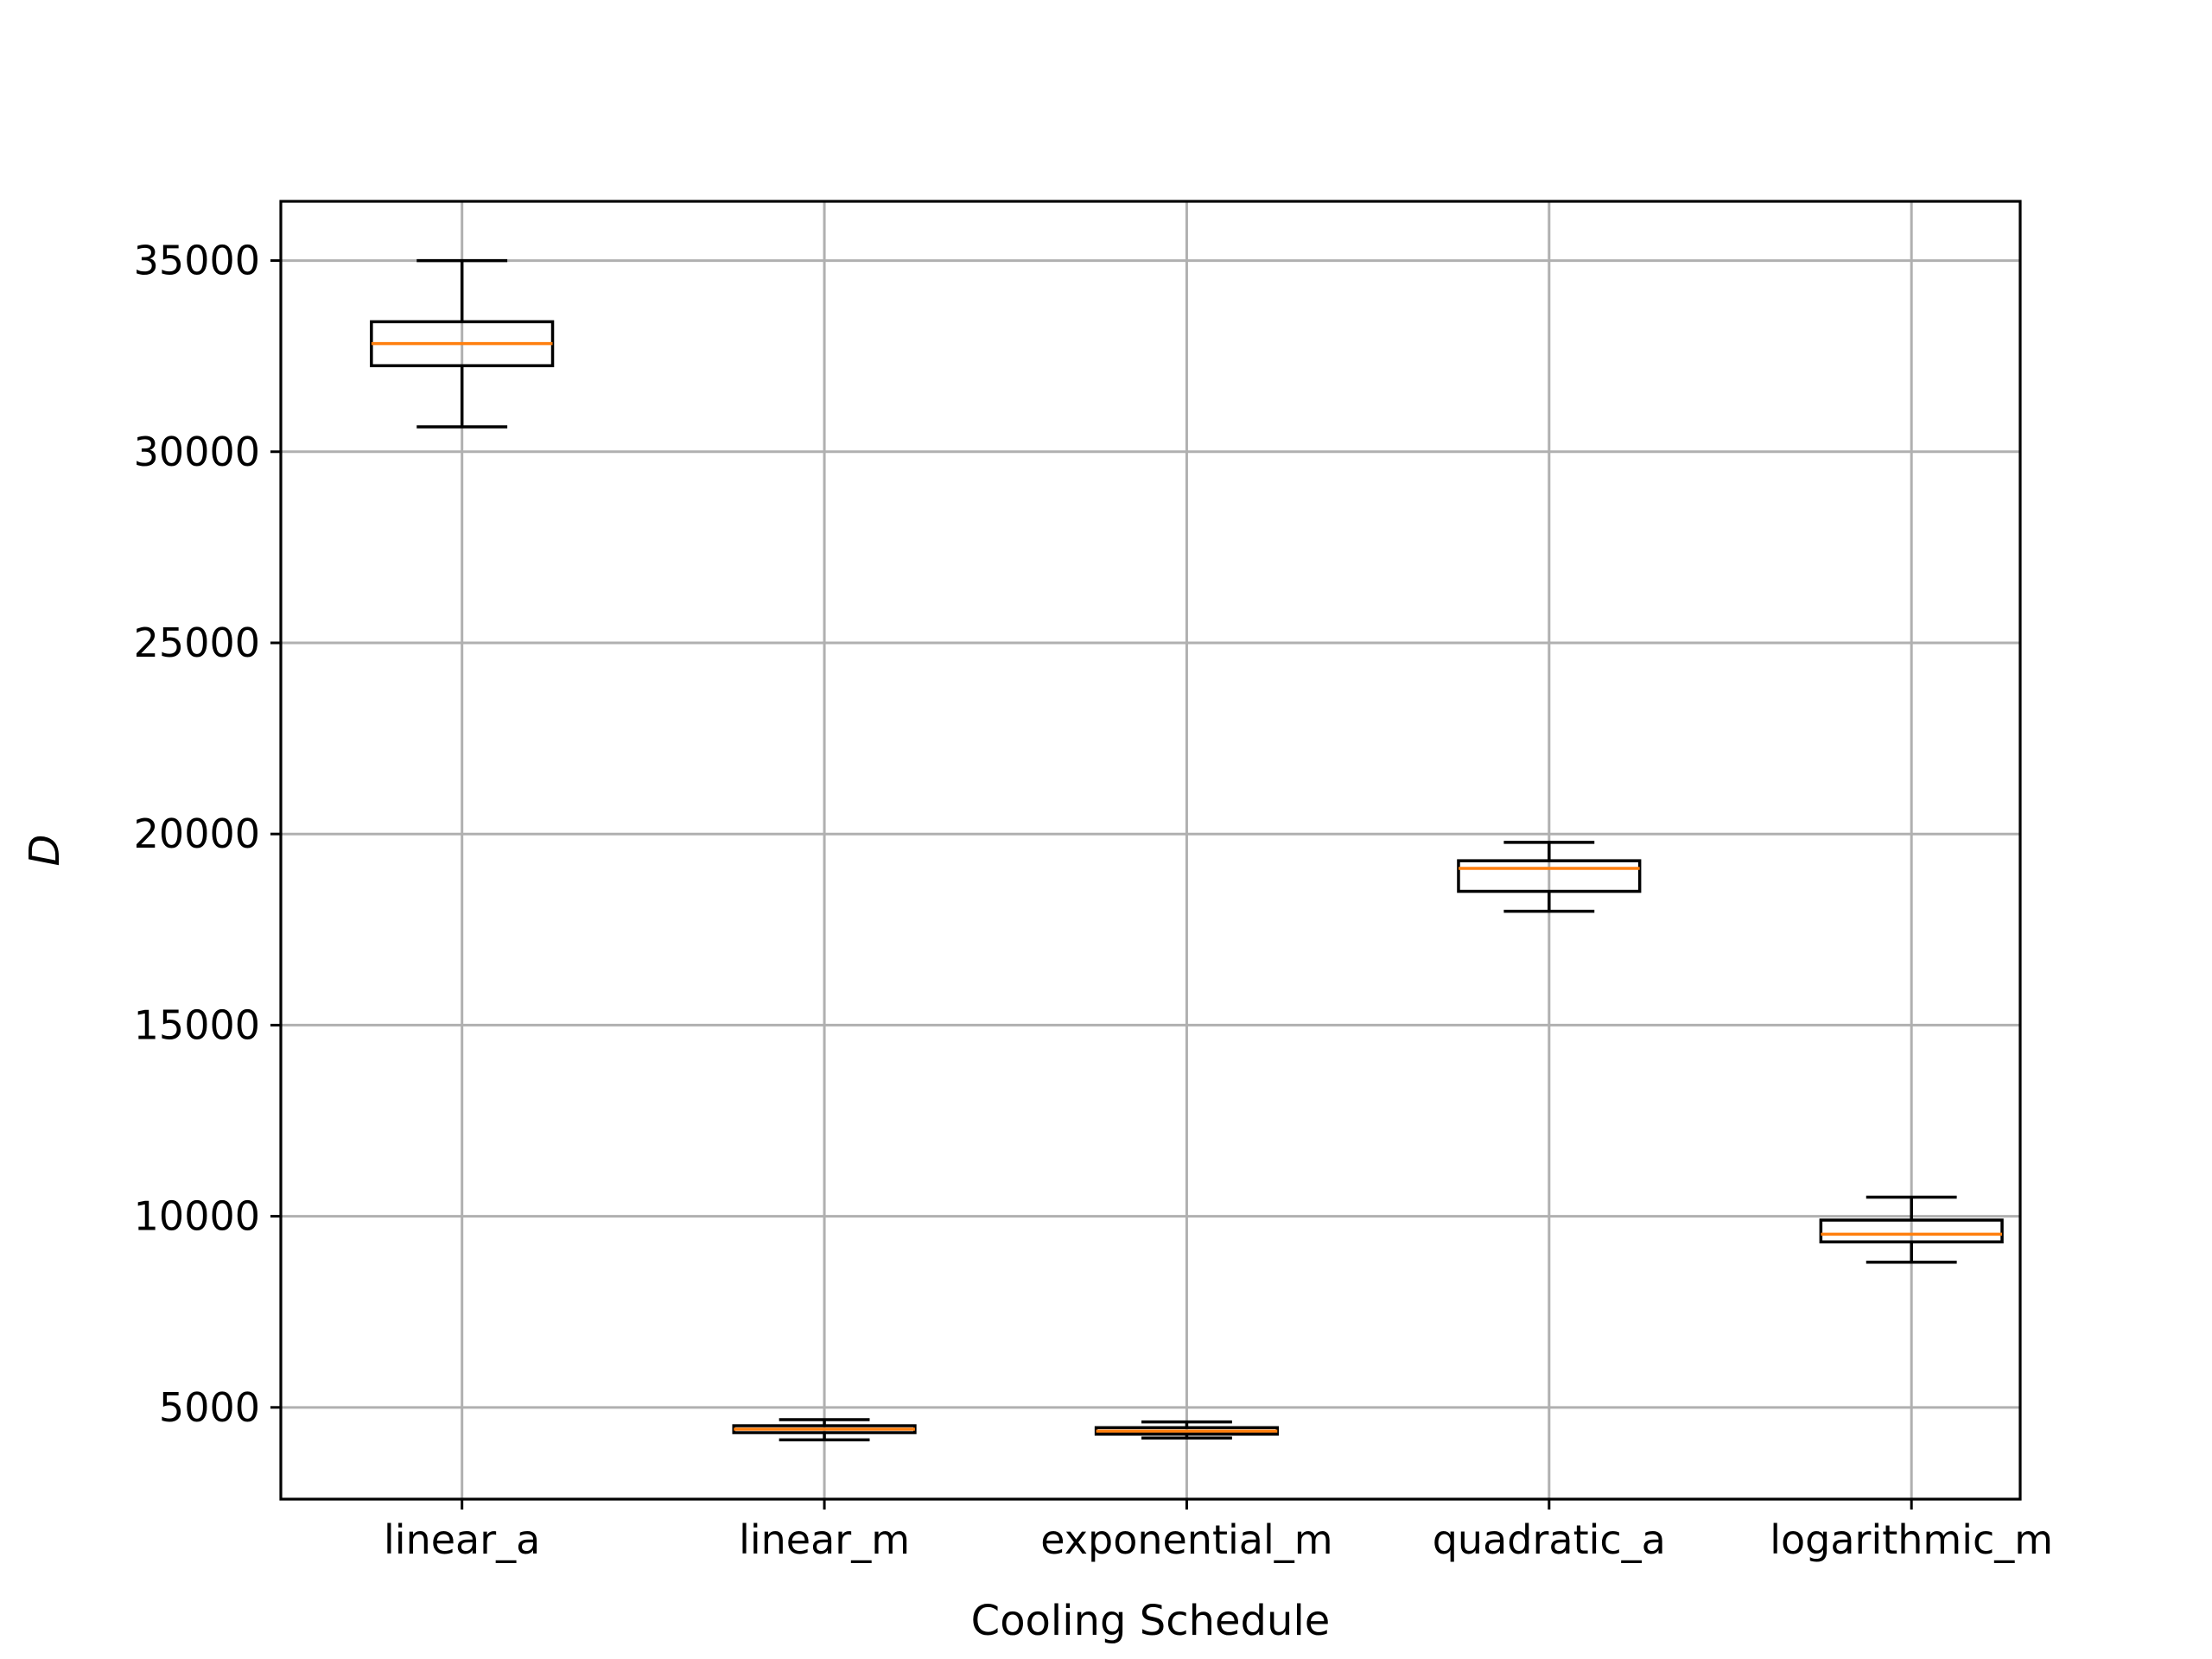 Image resolution: width=2212 pixels, height=1659 pixels. Describe the element at coordinates (1186, 1539) in the screenshot. I see `x-tick-label: exponential_m` at that location.